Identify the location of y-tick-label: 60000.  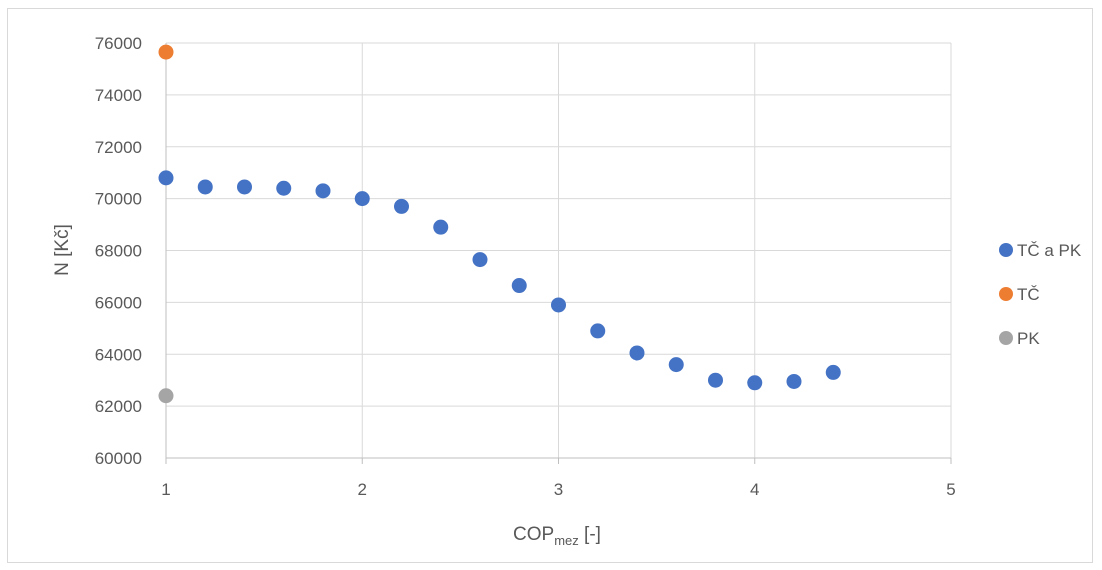
(118, 458).